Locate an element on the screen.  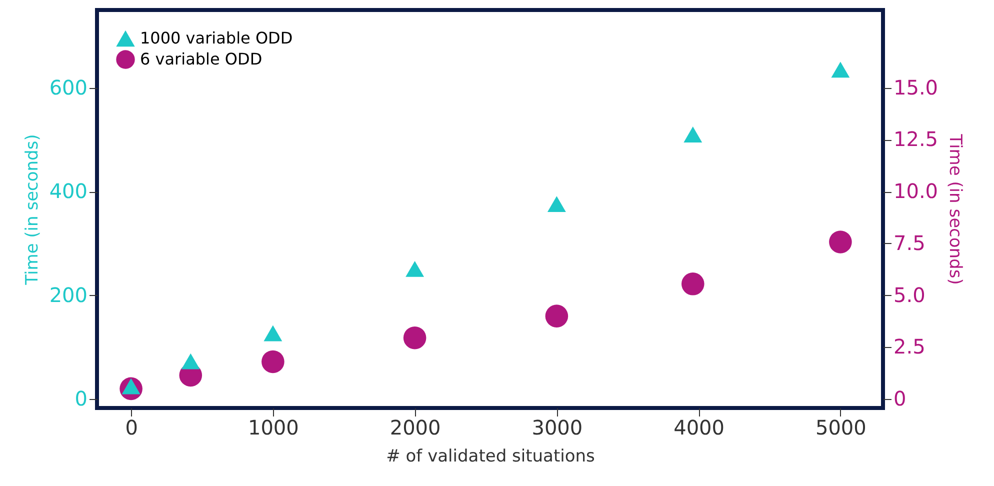
y-tick-label: 600 is located at coordinates (68, 87).